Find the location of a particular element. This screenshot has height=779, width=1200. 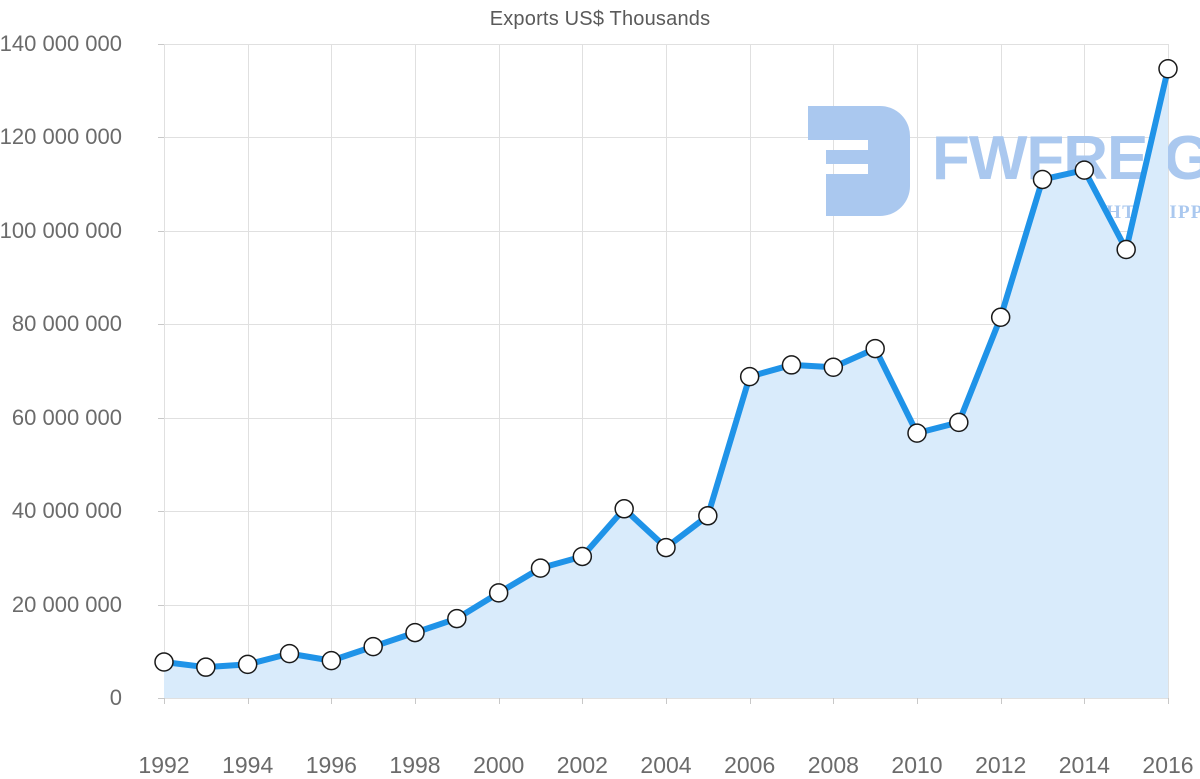

x-axis-tick-label: 1994 is located at coordinates (248, 765).